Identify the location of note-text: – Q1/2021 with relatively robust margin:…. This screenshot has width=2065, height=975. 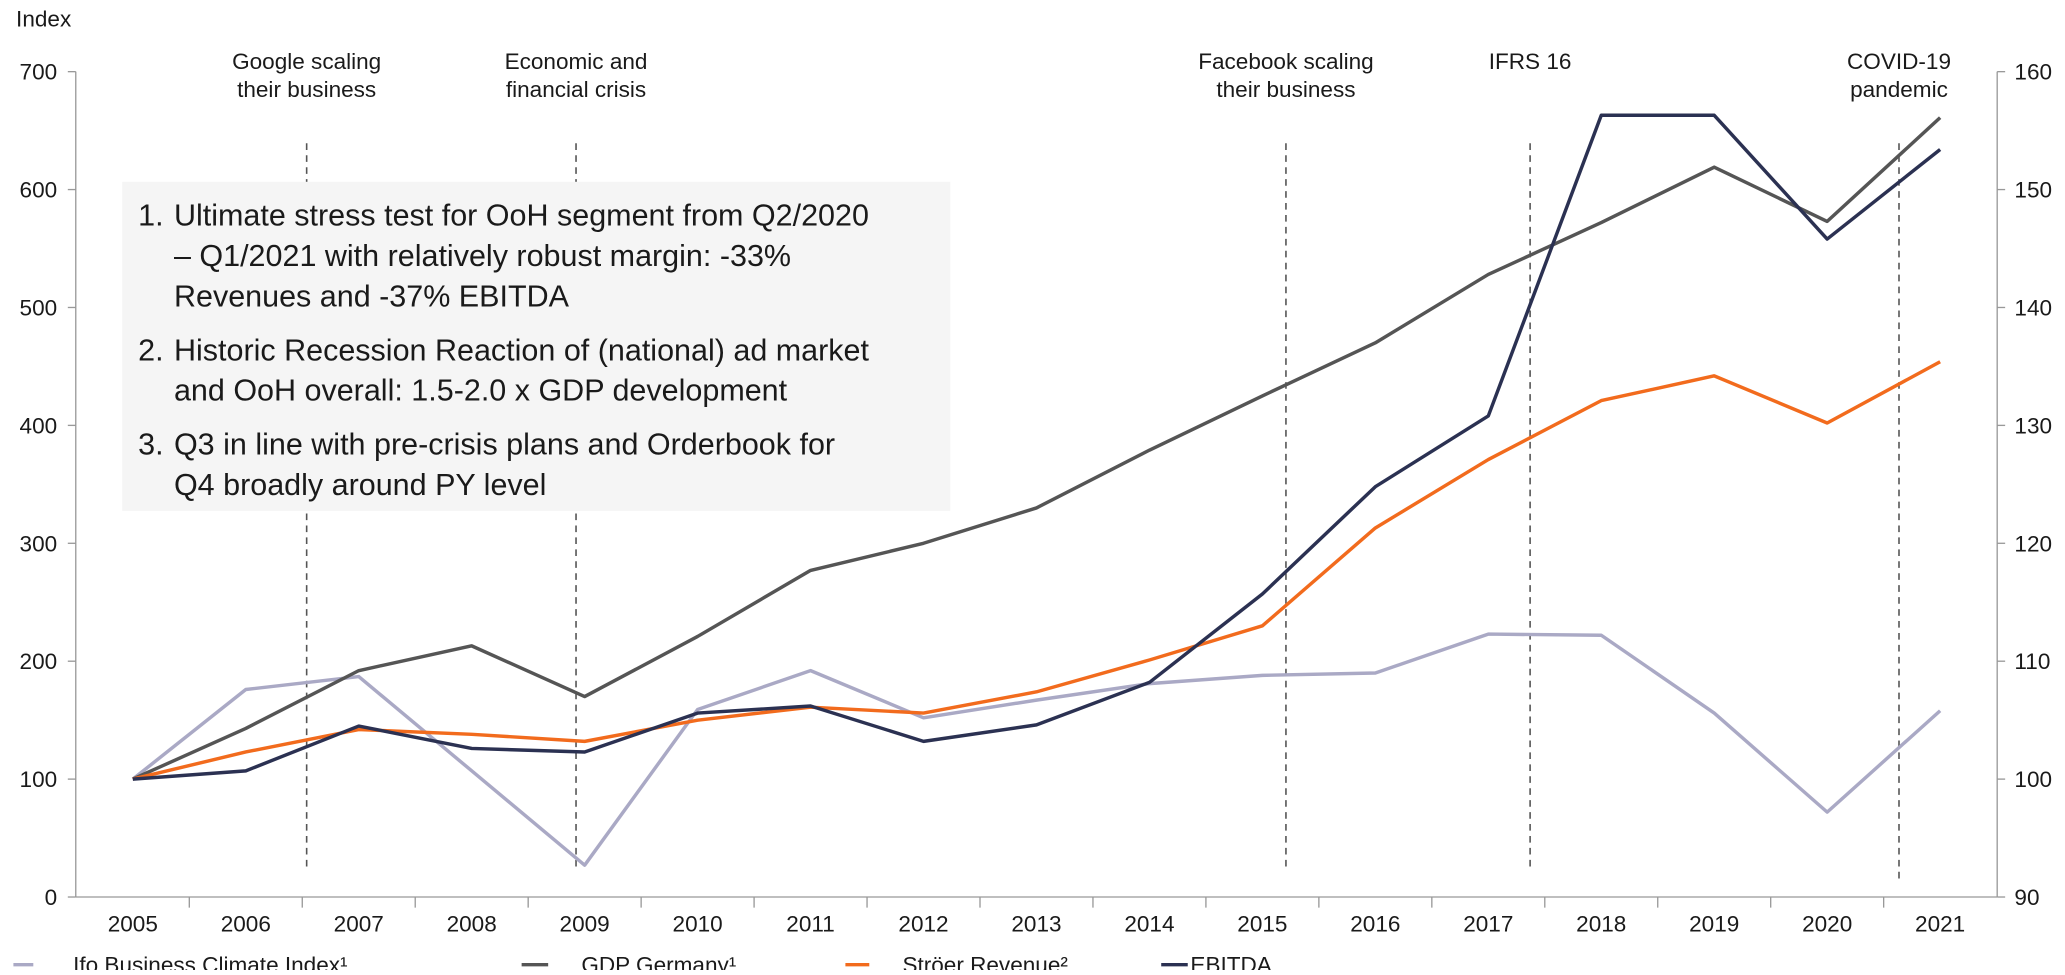
(482, 256).